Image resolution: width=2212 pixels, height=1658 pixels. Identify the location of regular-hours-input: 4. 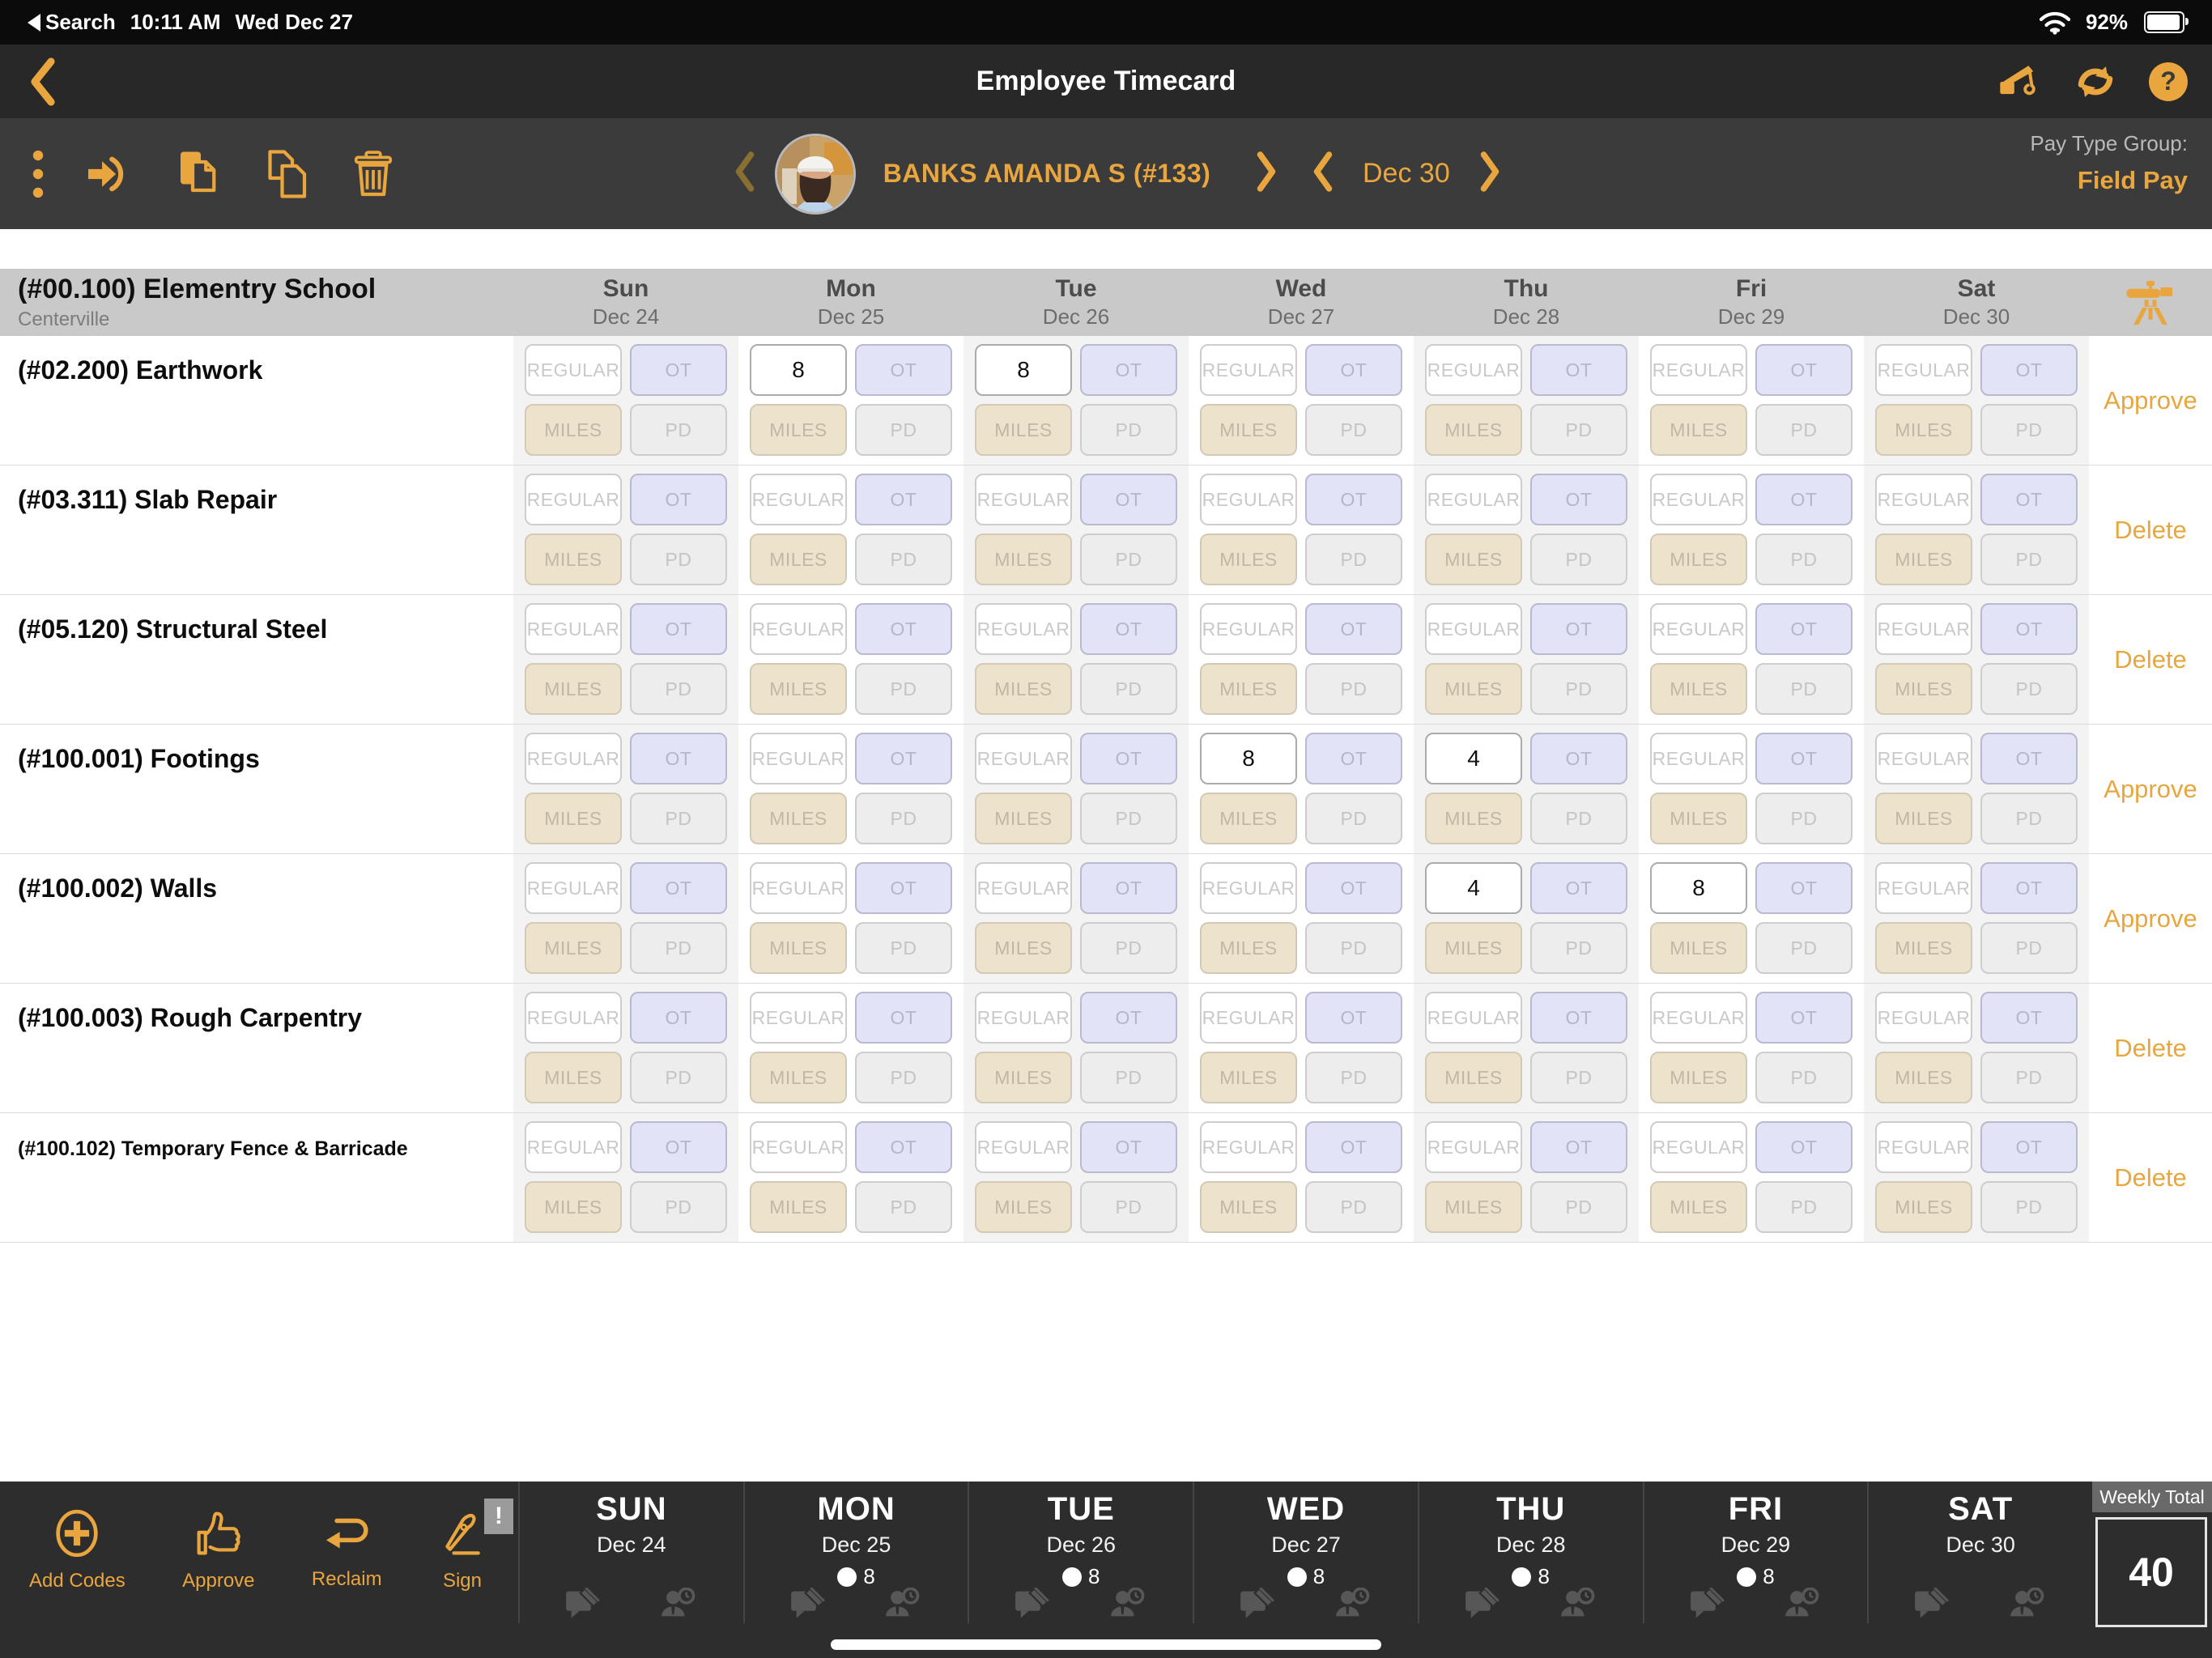
(1473, 888).